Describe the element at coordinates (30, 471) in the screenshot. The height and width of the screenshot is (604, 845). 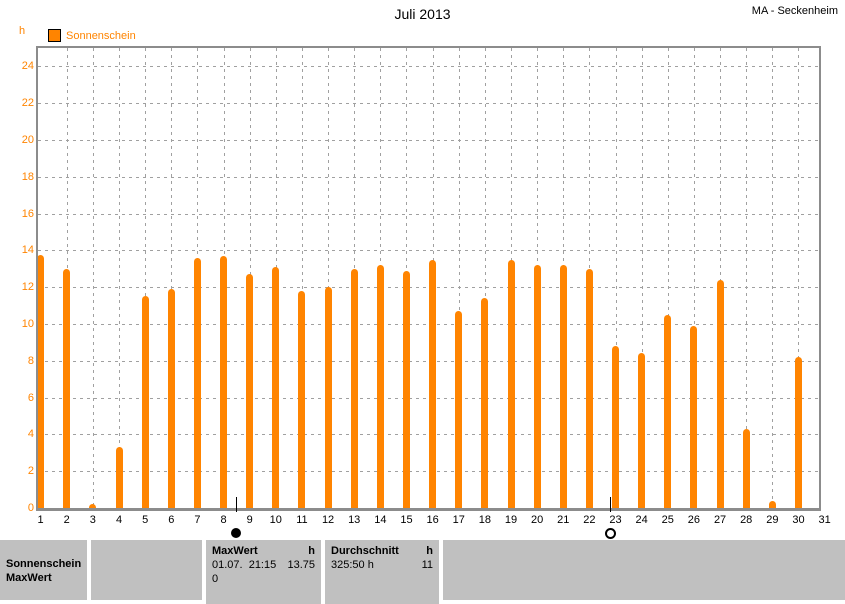
I see `y-tick-label: 2` at that location.